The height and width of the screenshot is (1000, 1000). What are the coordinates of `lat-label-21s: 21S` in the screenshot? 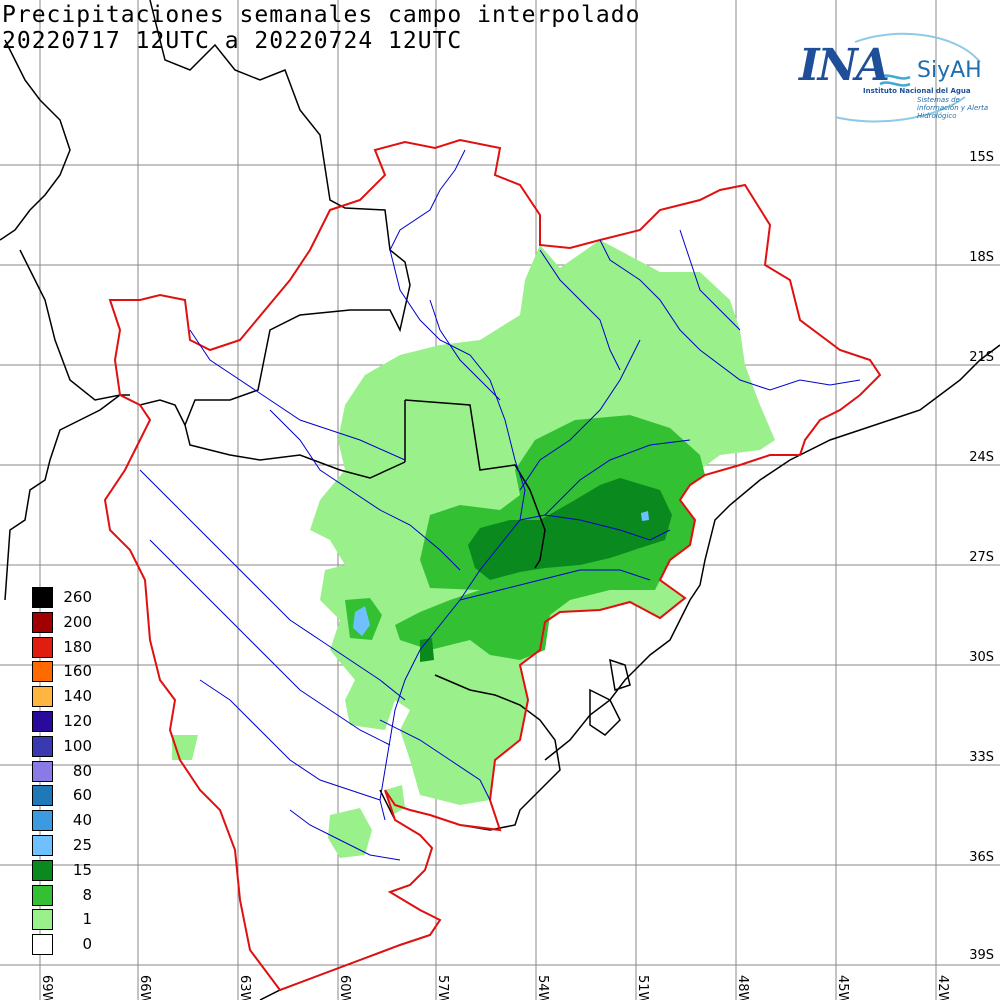 It's located at (981, 357).